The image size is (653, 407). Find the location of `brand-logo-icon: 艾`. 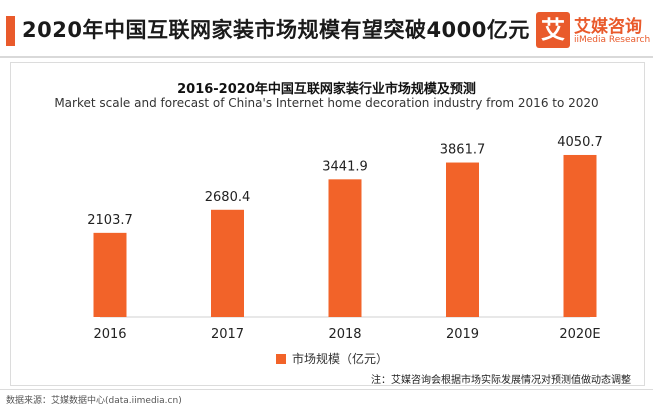

brand-logo-icon: 艾 is located at coordinates (553, 30).